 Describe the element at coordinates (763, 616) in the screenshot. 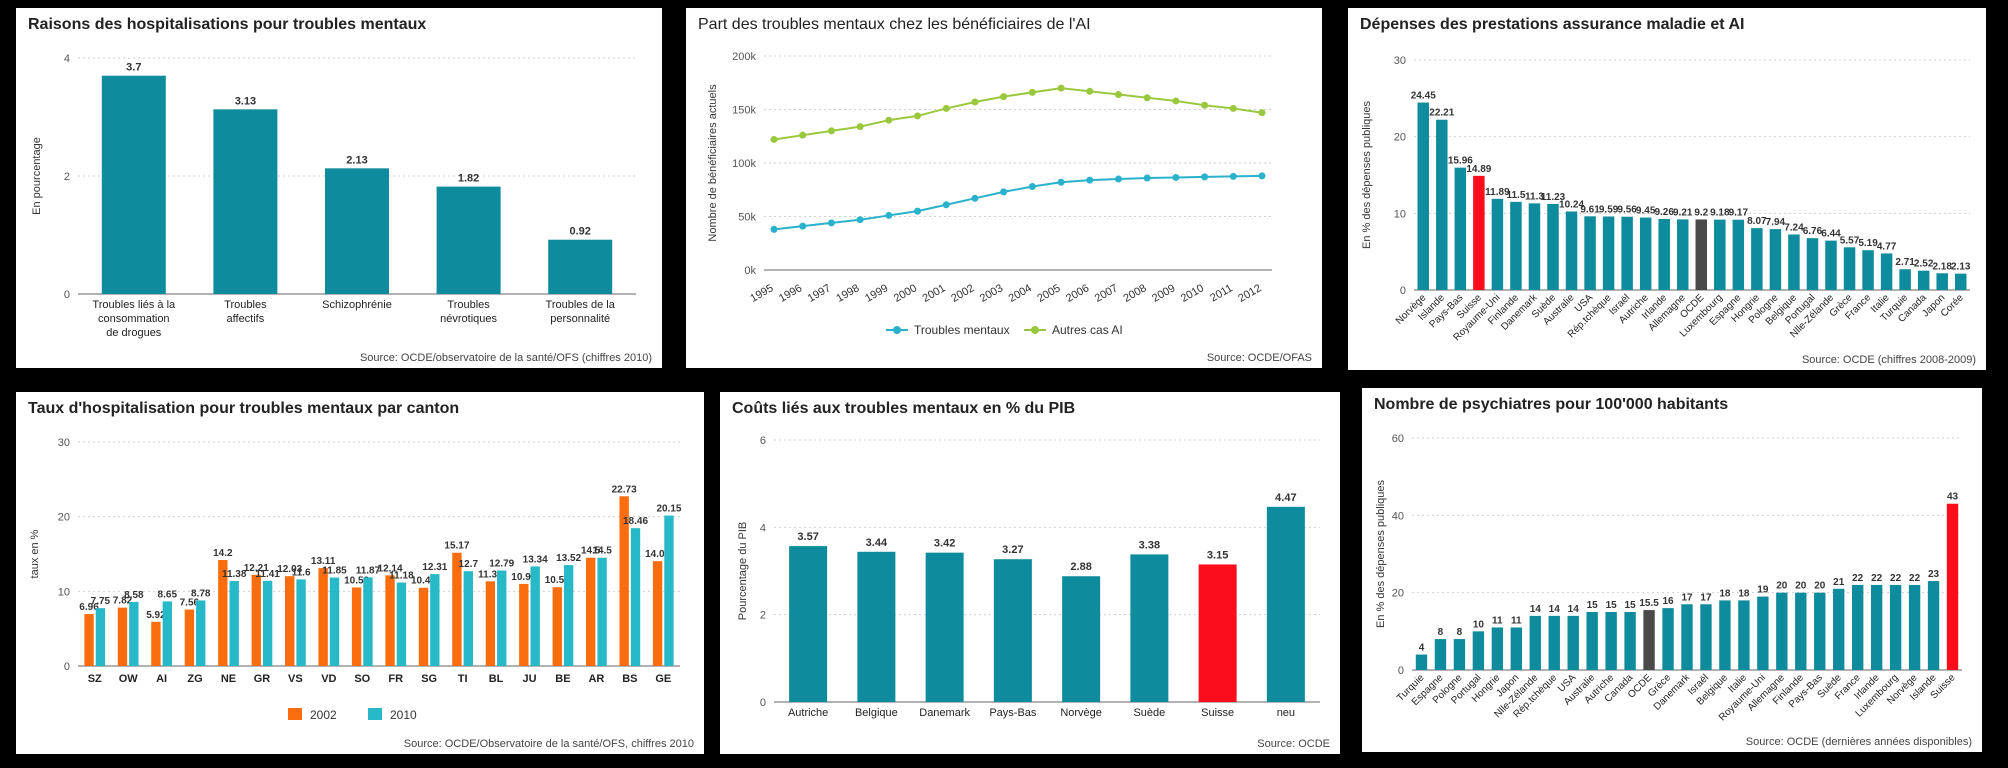

I see `y-tick-label: 2` at that location.